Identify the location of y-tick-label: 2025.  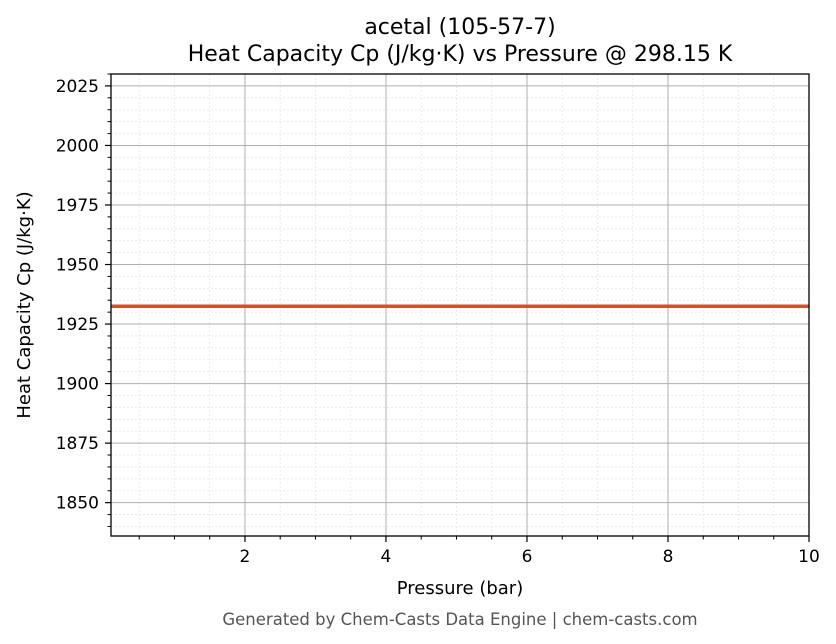
(77, 87).